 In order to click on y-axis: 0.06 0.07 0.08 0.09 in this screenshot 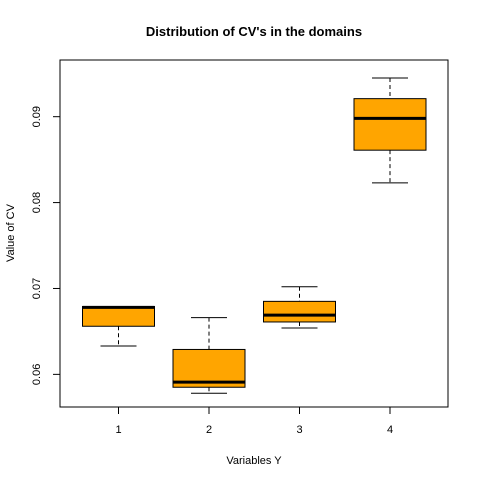, I will do `click(45, 245)`.